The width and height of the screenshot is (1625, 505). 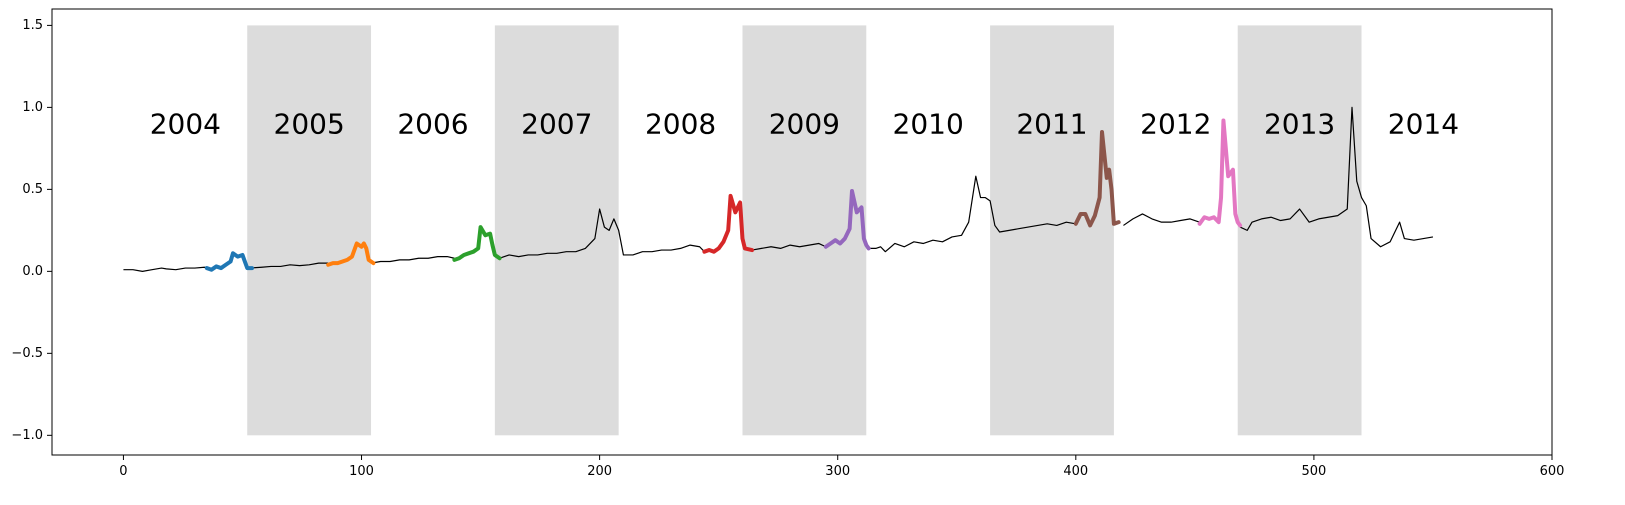 I want to click on x-tick-label: 500, so click(x=1313, y=471).